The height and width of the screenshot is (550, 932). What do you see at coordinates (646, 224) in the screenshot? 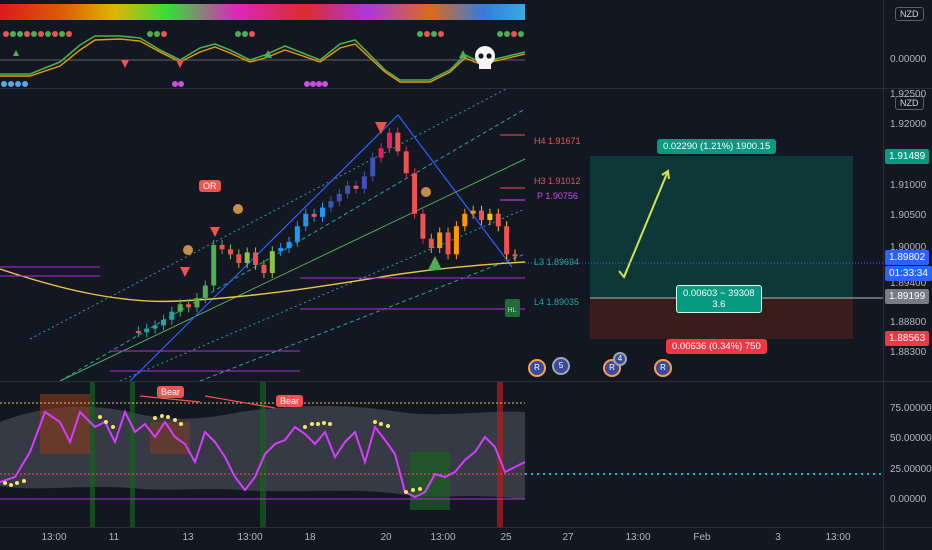
I see `measure-arrow` at bounding box center [646, 224].